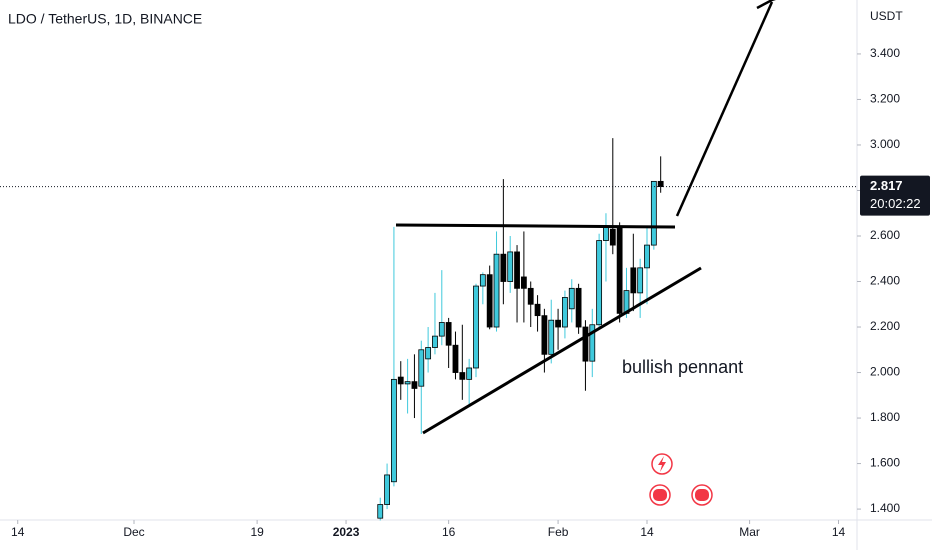 Image resolution: width=932 pixels, height=550 pixels. Describe the element at coordinates (257, 532) in the screenshot. I see `x-tick-label: 19` at that location.